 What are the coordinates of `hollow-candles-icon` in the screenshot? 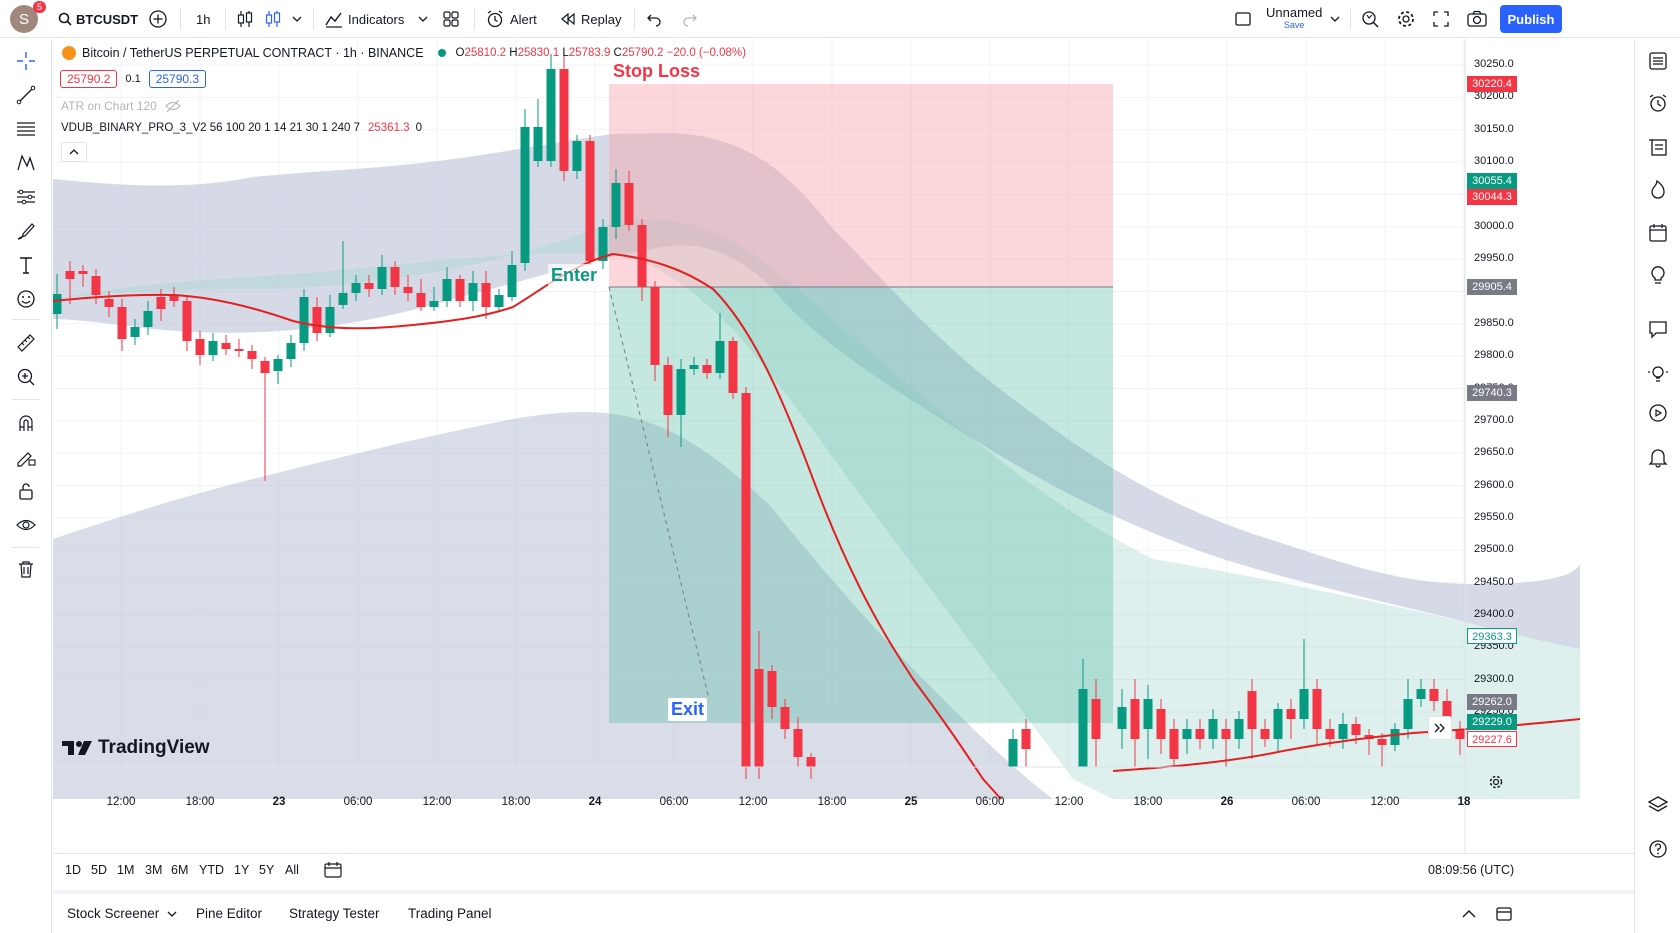 It's located at (273, 19).